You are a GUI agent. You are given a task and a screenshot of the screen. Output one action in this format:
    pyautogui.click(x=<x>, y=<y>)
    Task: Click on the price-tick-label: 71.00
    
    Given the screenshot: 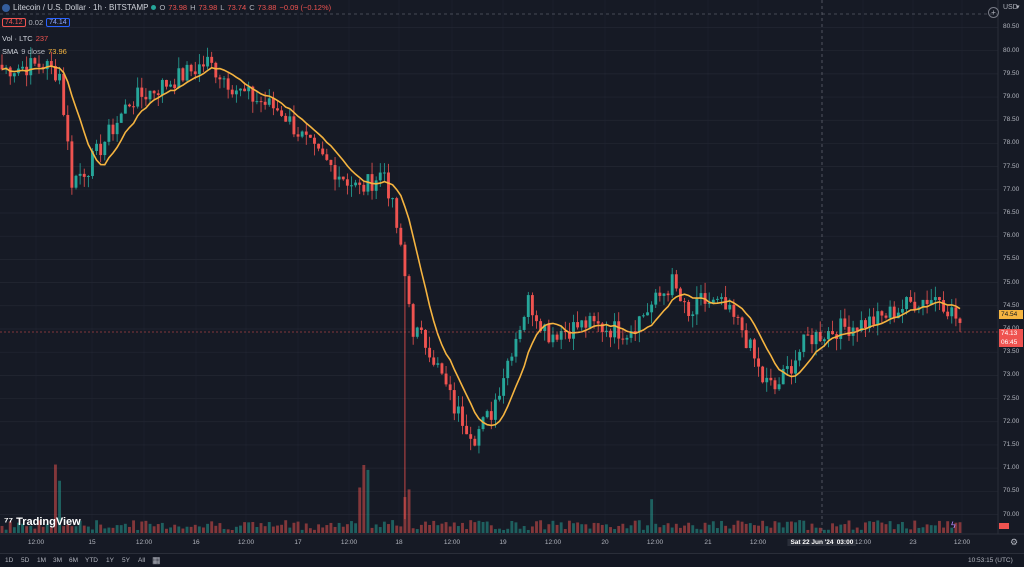 What is the action you would take?
    pyautogui.click(x=1011, y=468)
    